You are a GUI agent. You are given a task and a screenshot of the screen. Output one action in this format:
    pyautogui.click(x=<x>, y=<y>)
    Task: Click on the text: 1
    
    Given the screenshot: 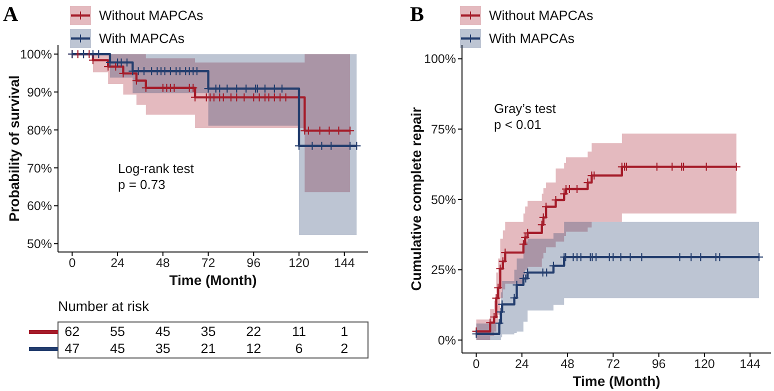 What is the action you would take?
    pyautogui.click(x=345, y=332)
    